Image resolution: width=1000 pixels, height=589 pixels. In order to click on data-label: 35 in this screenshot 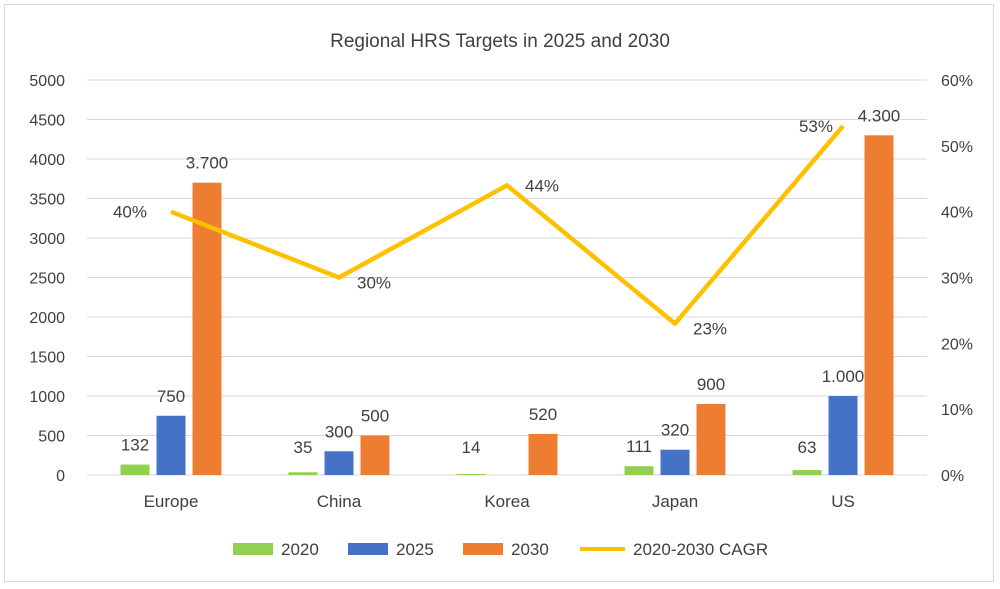, I will do `click(303, 447)`.